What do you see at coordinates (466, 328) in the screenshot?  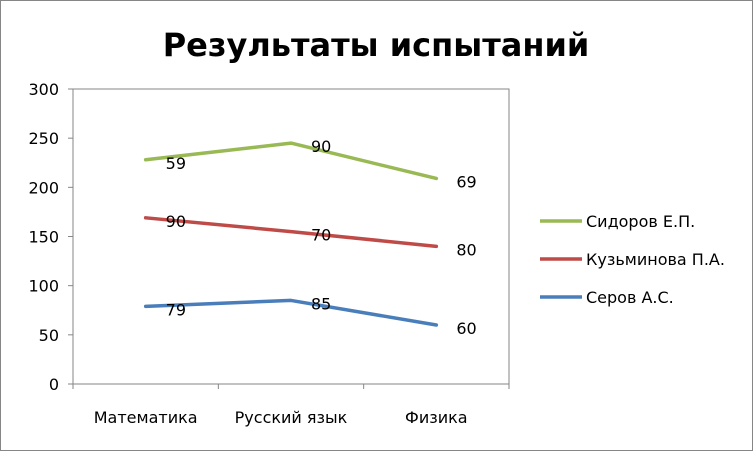 I see `data-label: 60` at bounding box center [466, 328].